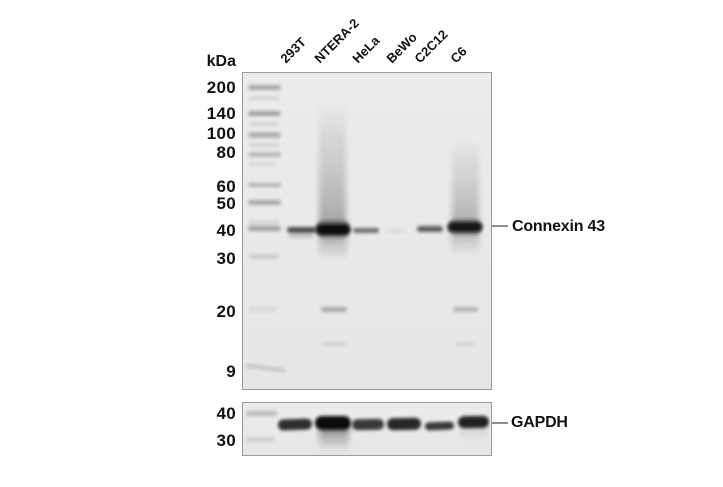 This screenshot has width=723, height=487. What do you see at coordinates (499, 423) in the screenshot?
I see `gapdh-pointer-line` at bounding box center [499, 423].